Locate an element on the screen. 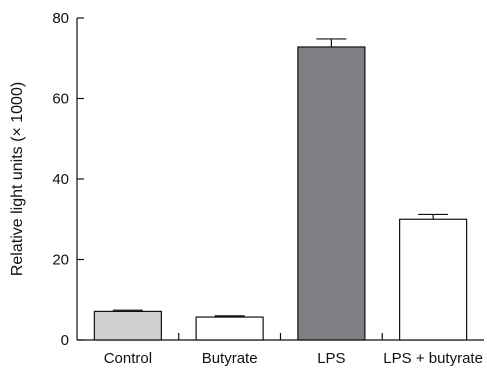 The width and height of the screenshot is (487, 368). y-tick-label: 40 is located at coordinates (60, 179).